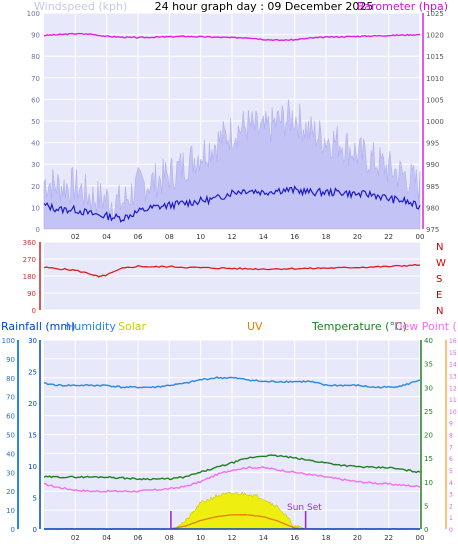 The width and height of the screenshot is (458, 544). What do you see at coordinates (32, 373) in the screenshot?
I see `rain-tick-label: 25` at bounding box center [32, 373].